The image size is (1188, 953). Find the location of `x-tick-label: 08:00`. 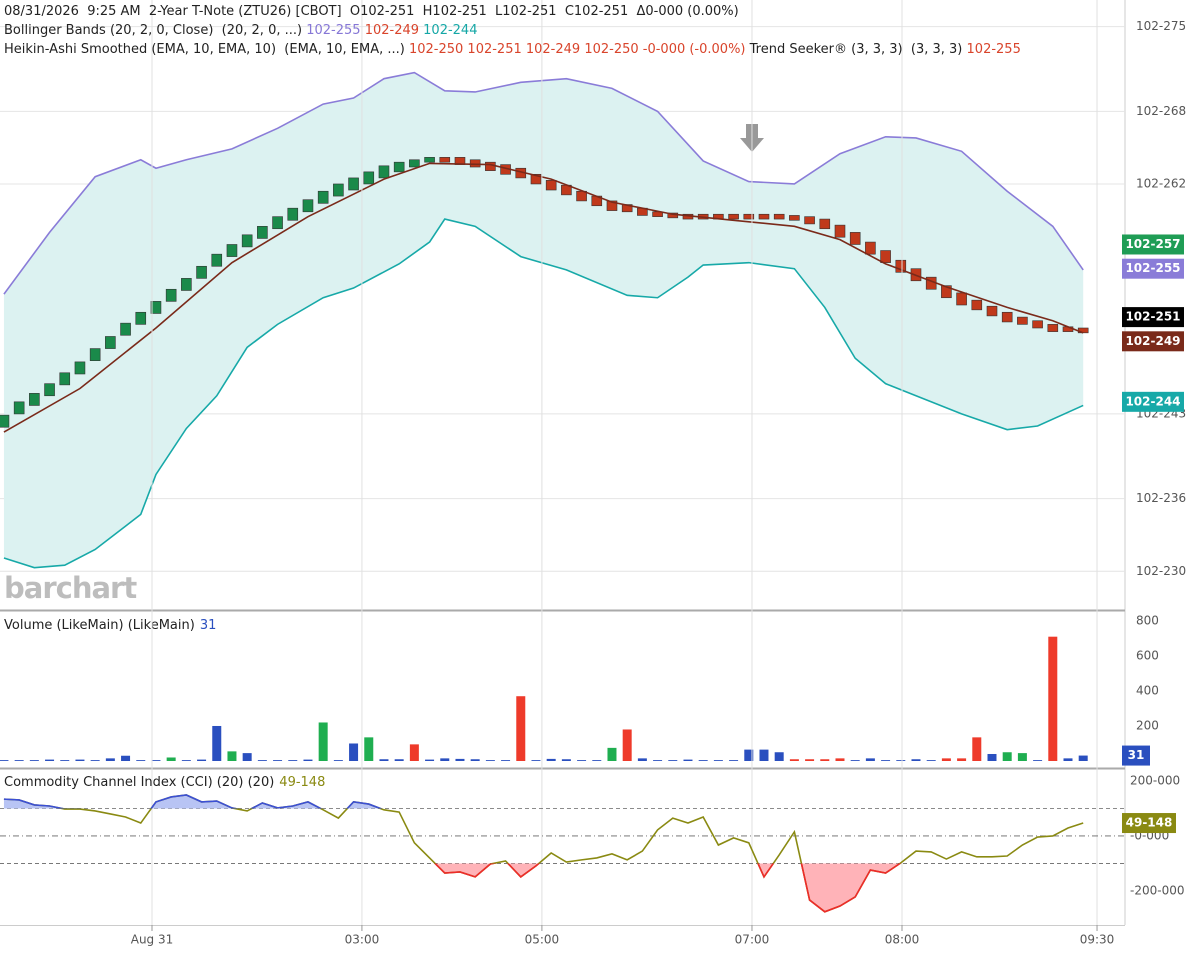

x-tick-label: 08:00 is located at coordinates (902, 940).